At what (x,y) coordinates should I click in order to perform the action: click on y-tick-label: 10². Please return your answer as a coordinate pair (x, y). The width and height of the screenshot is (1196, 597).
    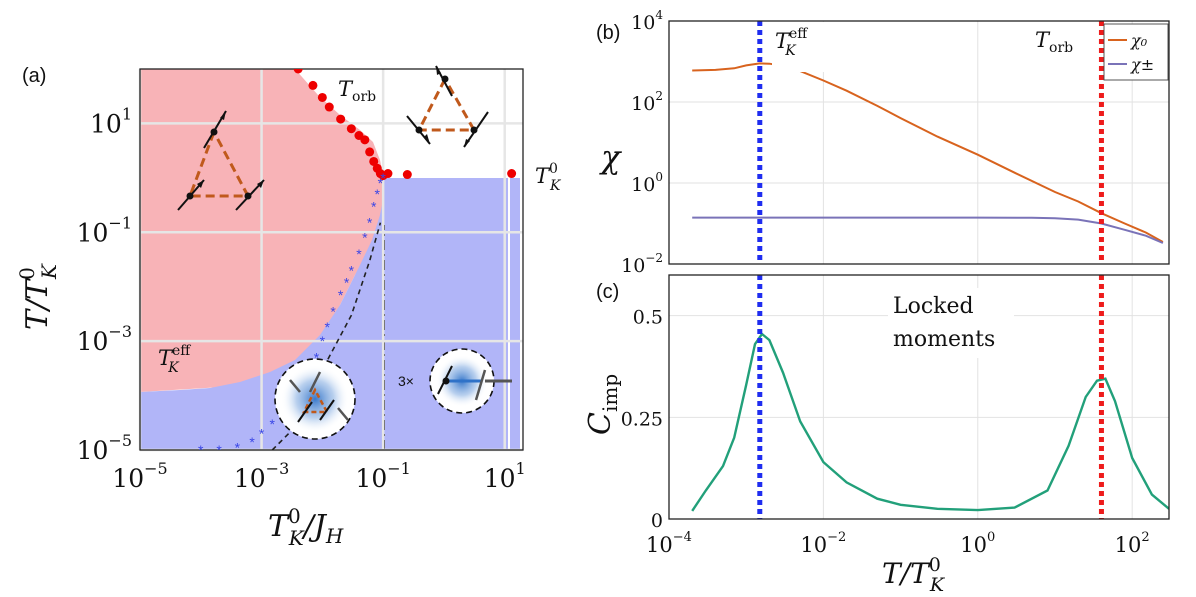
    Looking at the image, I should click on (647, 102).